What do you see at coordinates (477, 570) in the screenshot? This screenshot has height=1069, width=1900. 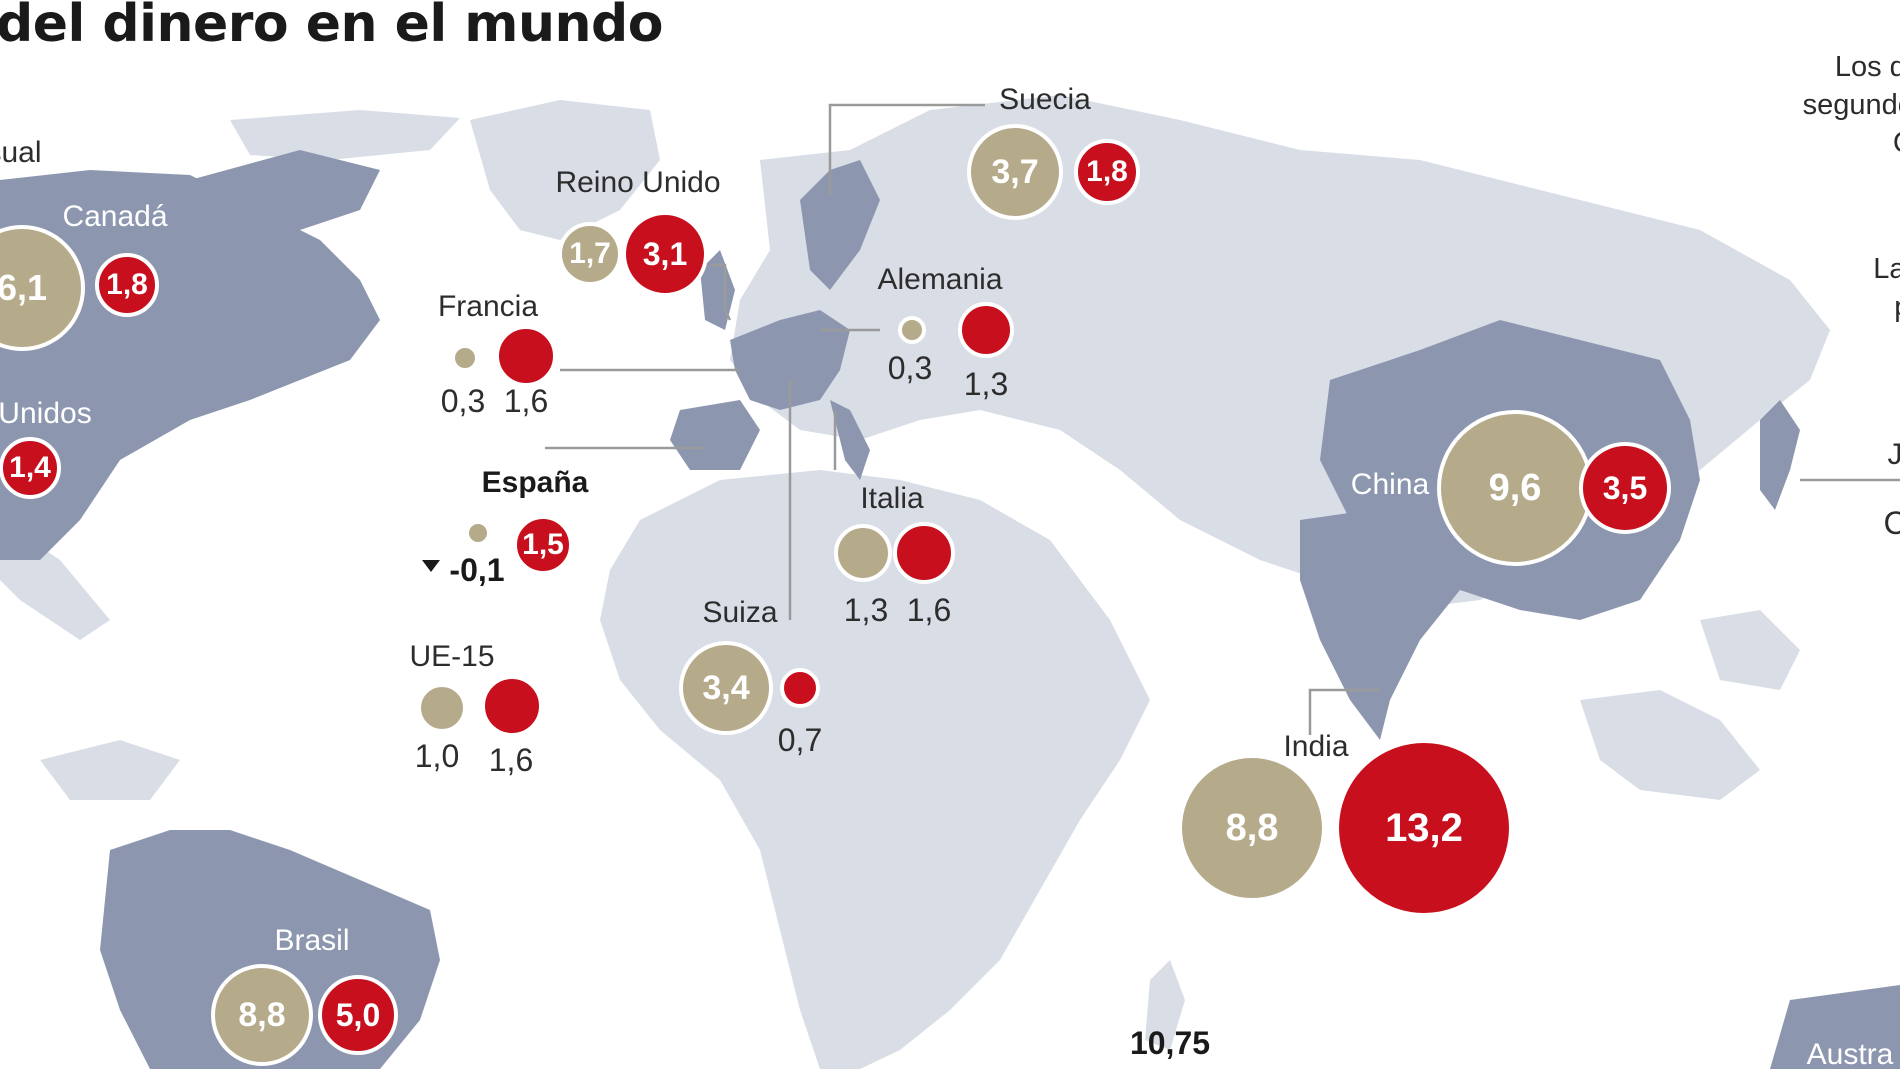 I see `value-espana-tan: -0,1` at bounding box center [477, 570].